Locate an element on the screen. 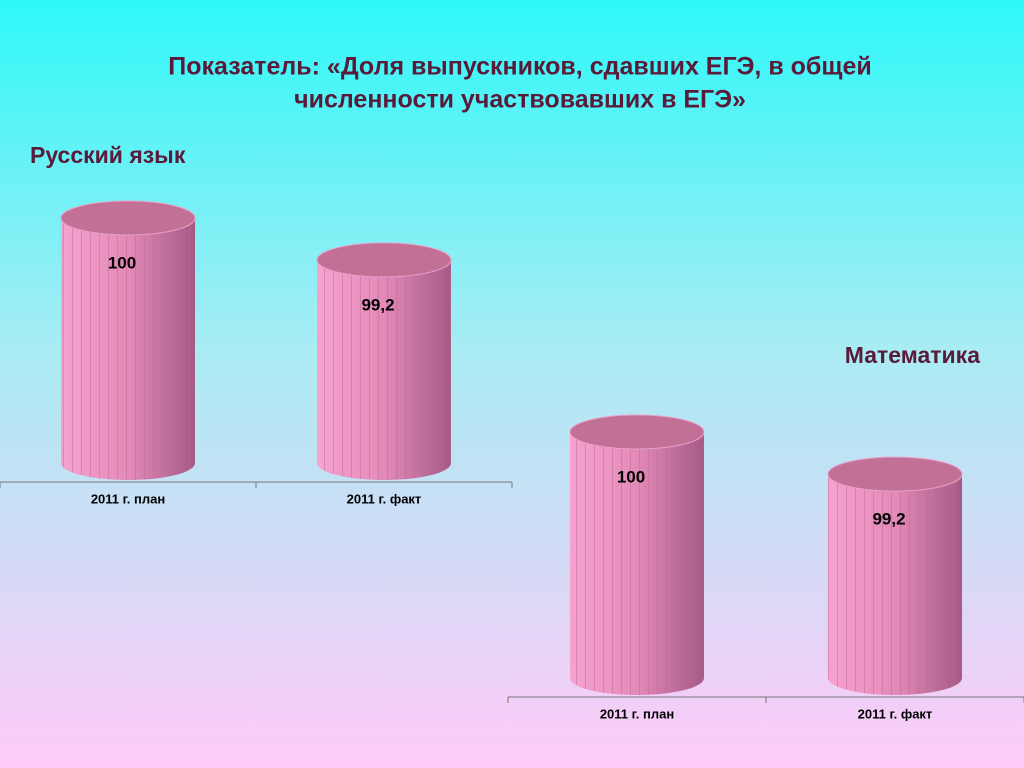 This screenshot has height=768, width=1024. chart-title: Математика is located at coordinates (912, 355).